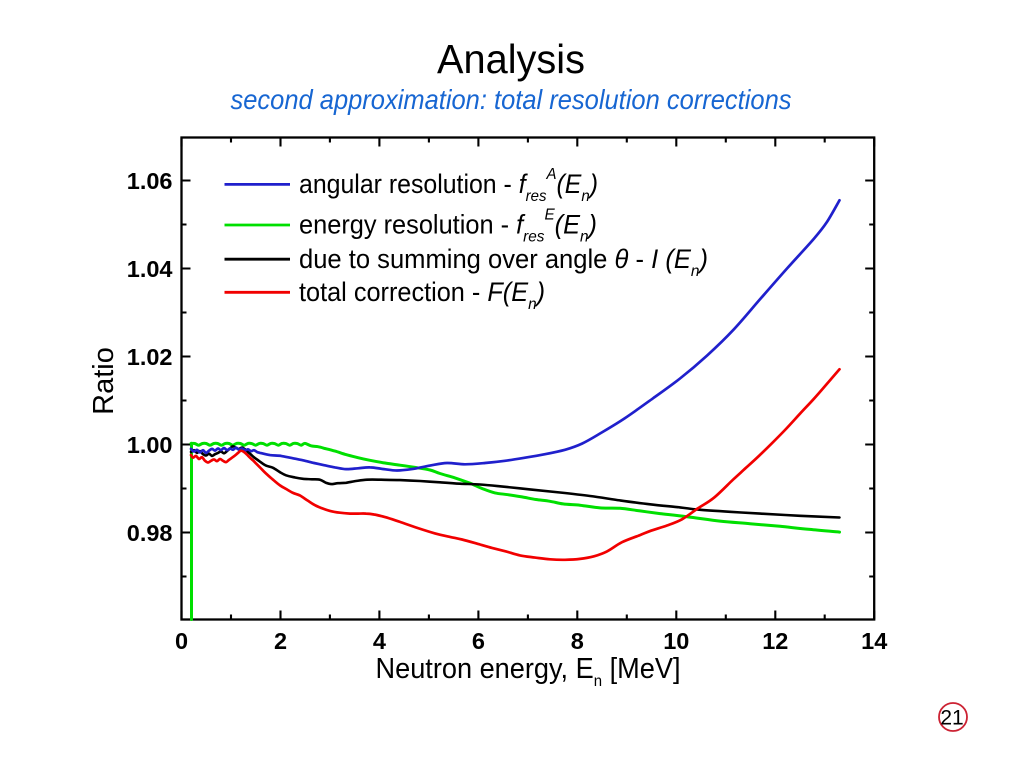 Image resolution: width=1024 pixels, height=768 pixels. I want to click on svg-text: 0, so click(181, 641).